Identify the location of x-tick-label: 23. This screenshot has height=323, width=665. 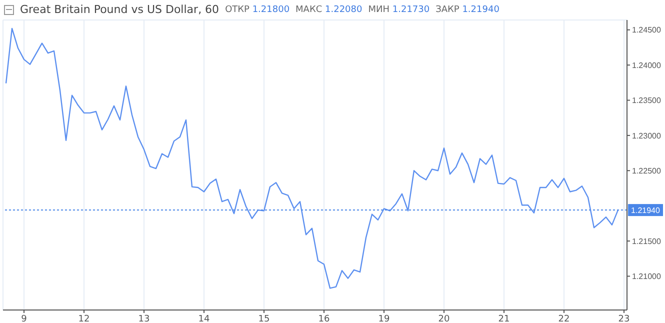
(624, 318).